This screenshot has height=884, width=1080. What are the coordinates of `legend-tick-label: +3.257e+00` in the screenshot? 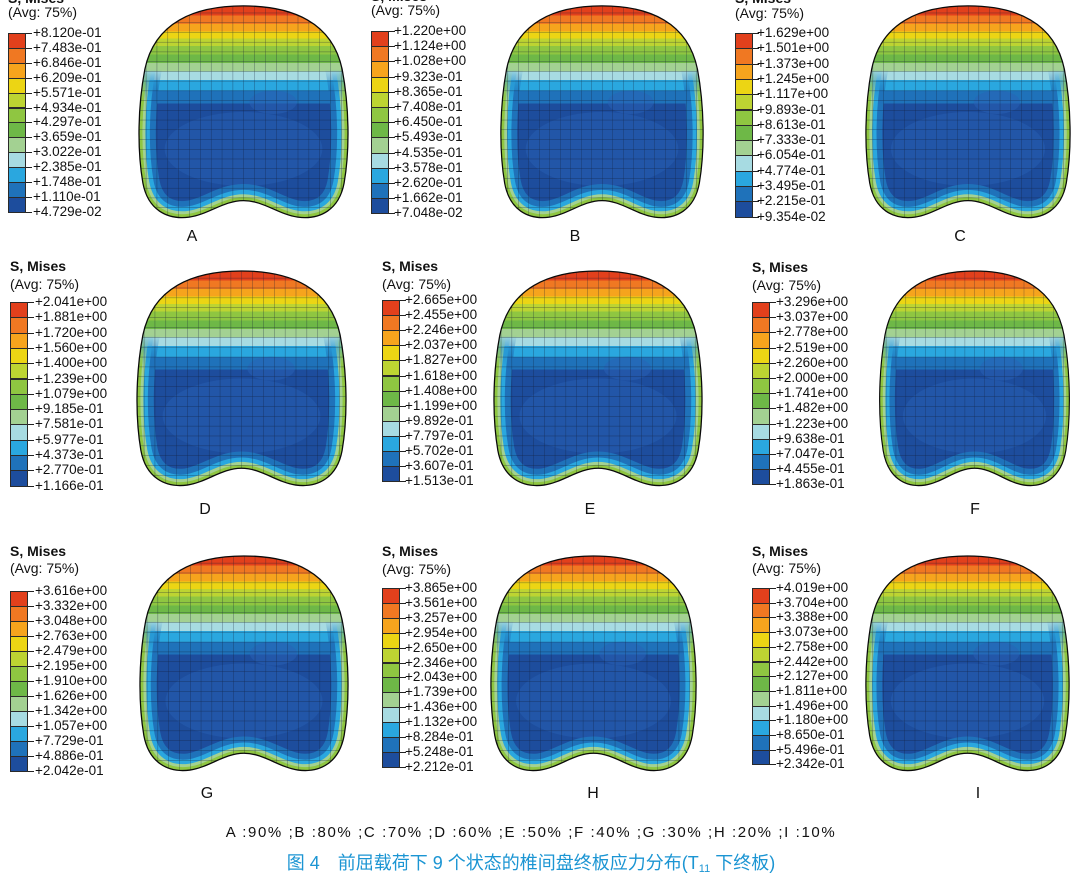 It's located at (441, 617).